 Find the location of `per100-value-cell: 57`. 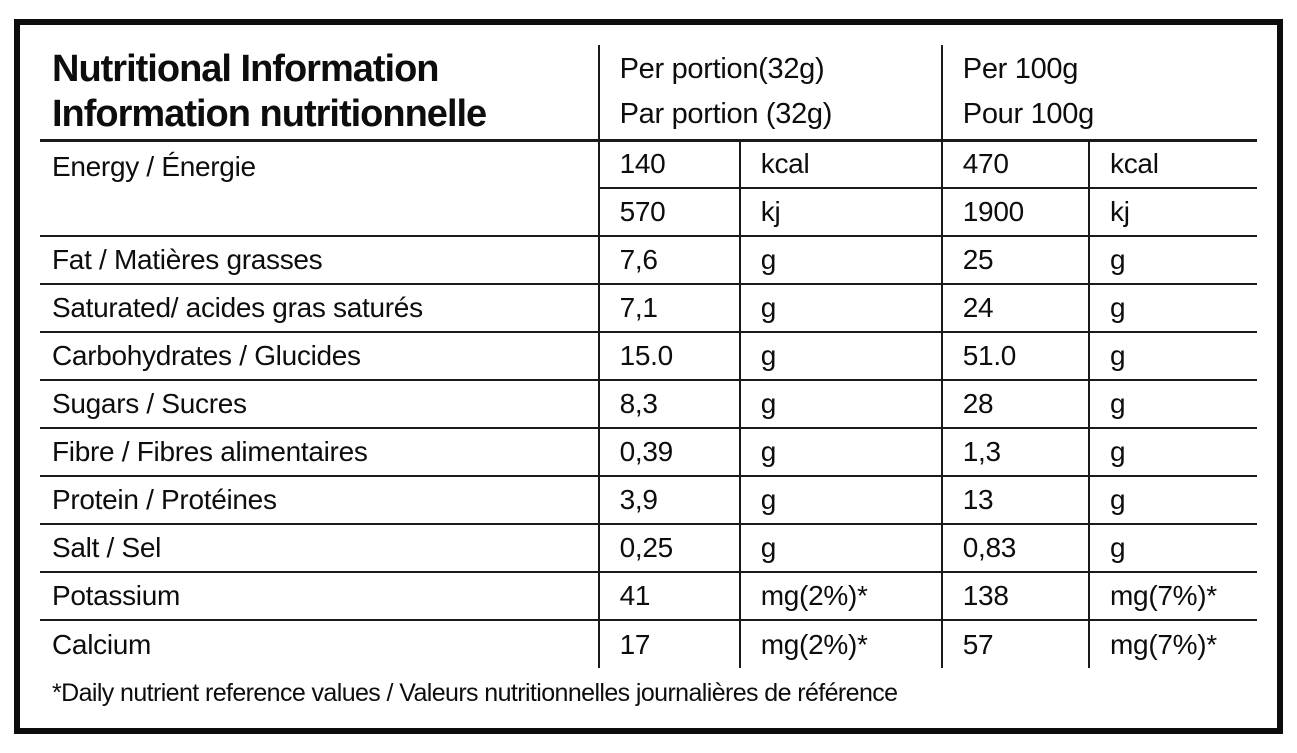

per100-value-cell: 57 is located at coordinates (1016, 644).